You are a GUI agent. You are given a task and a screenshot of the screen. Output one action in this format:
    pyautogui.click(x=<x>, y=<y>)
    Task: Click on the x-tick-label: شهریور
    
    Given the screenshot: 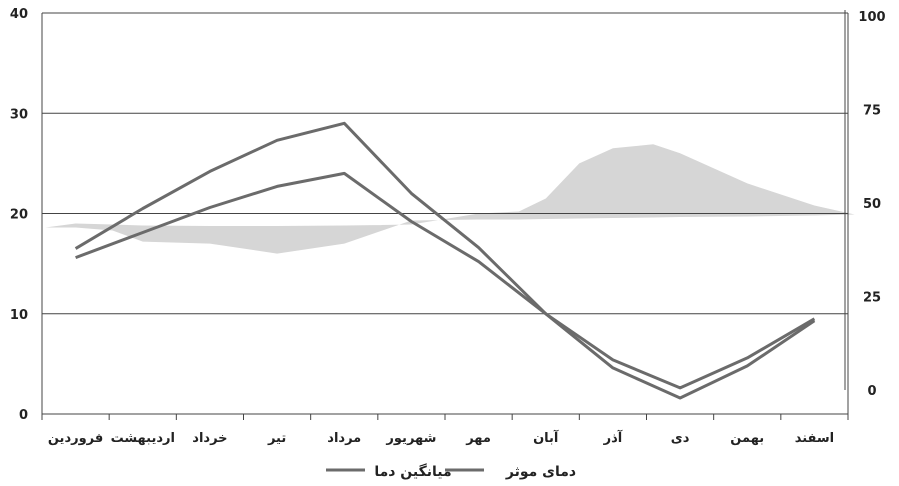 What is the action you would take?
    pyautogui.click(x=410, y=438)
    